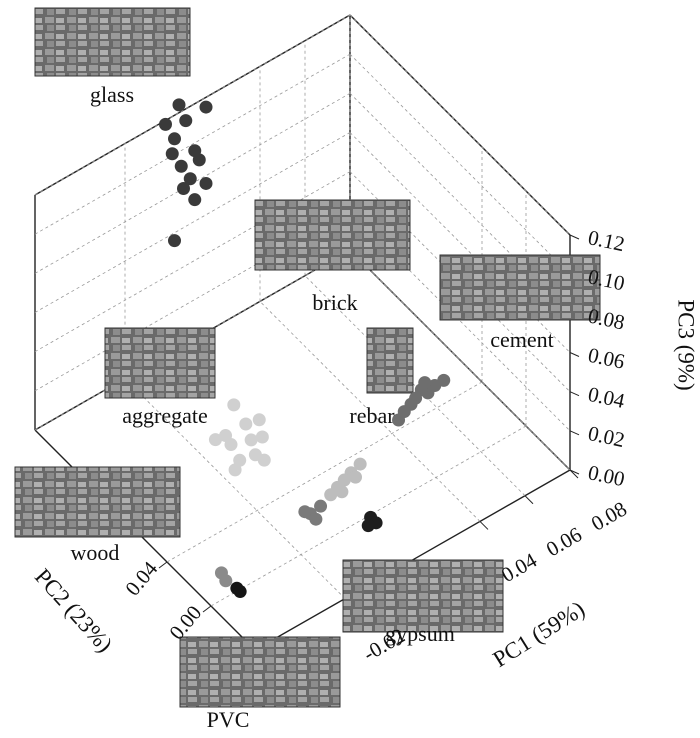  What do you see at coordinates (564, 541) in the screenshot?
I see `x-tick-label: 0.06` at bounding box center [564, 541].